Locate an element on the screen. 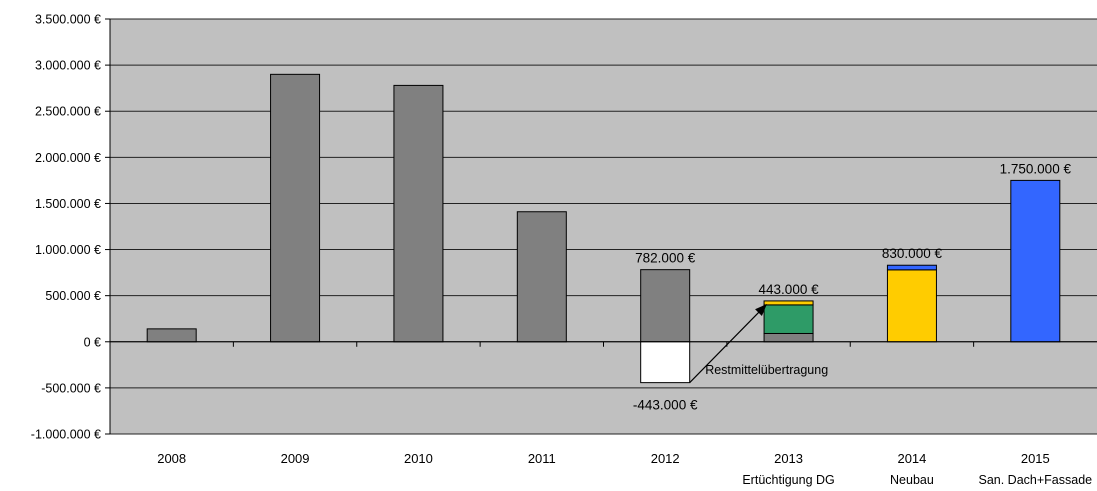  data-label: 1.750.000 € is located at coordinates (1036, 168).